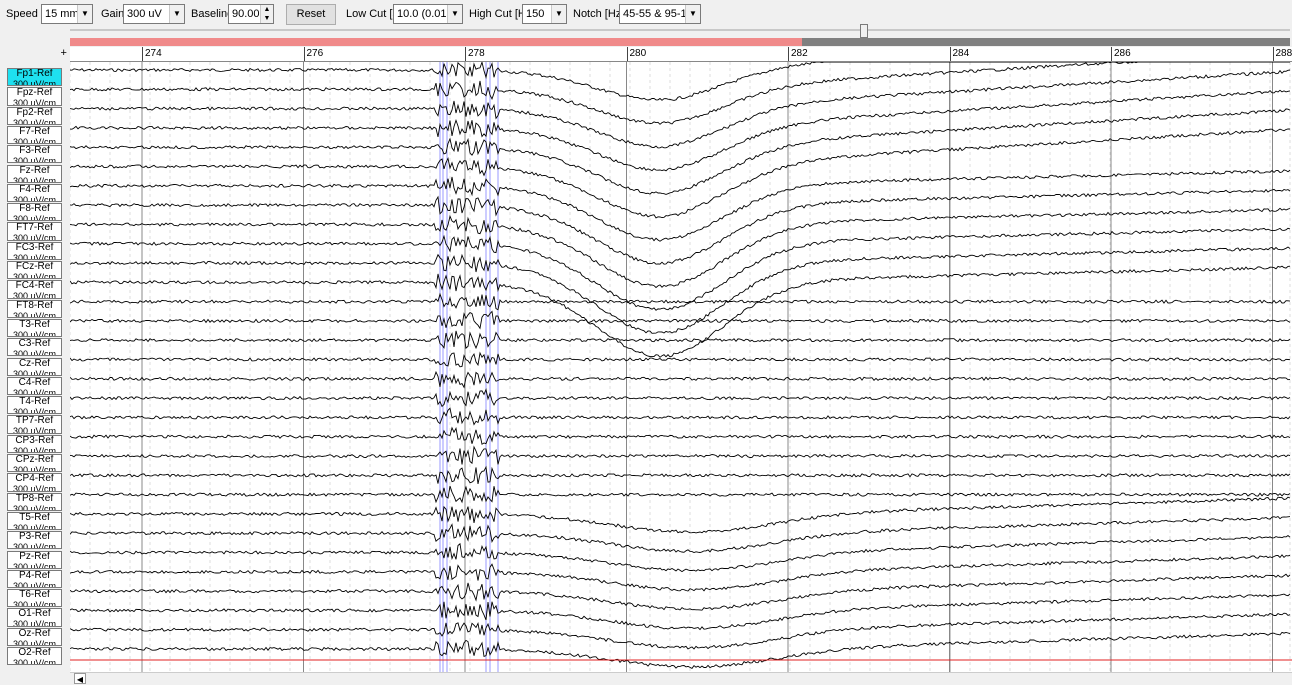 The height and width of the screenshot is (685, 1292). What do you see at coordinates (34, 421) in the screenshot?
I see `channel-name: TP7-Ref` at bounding box center [34, 421].